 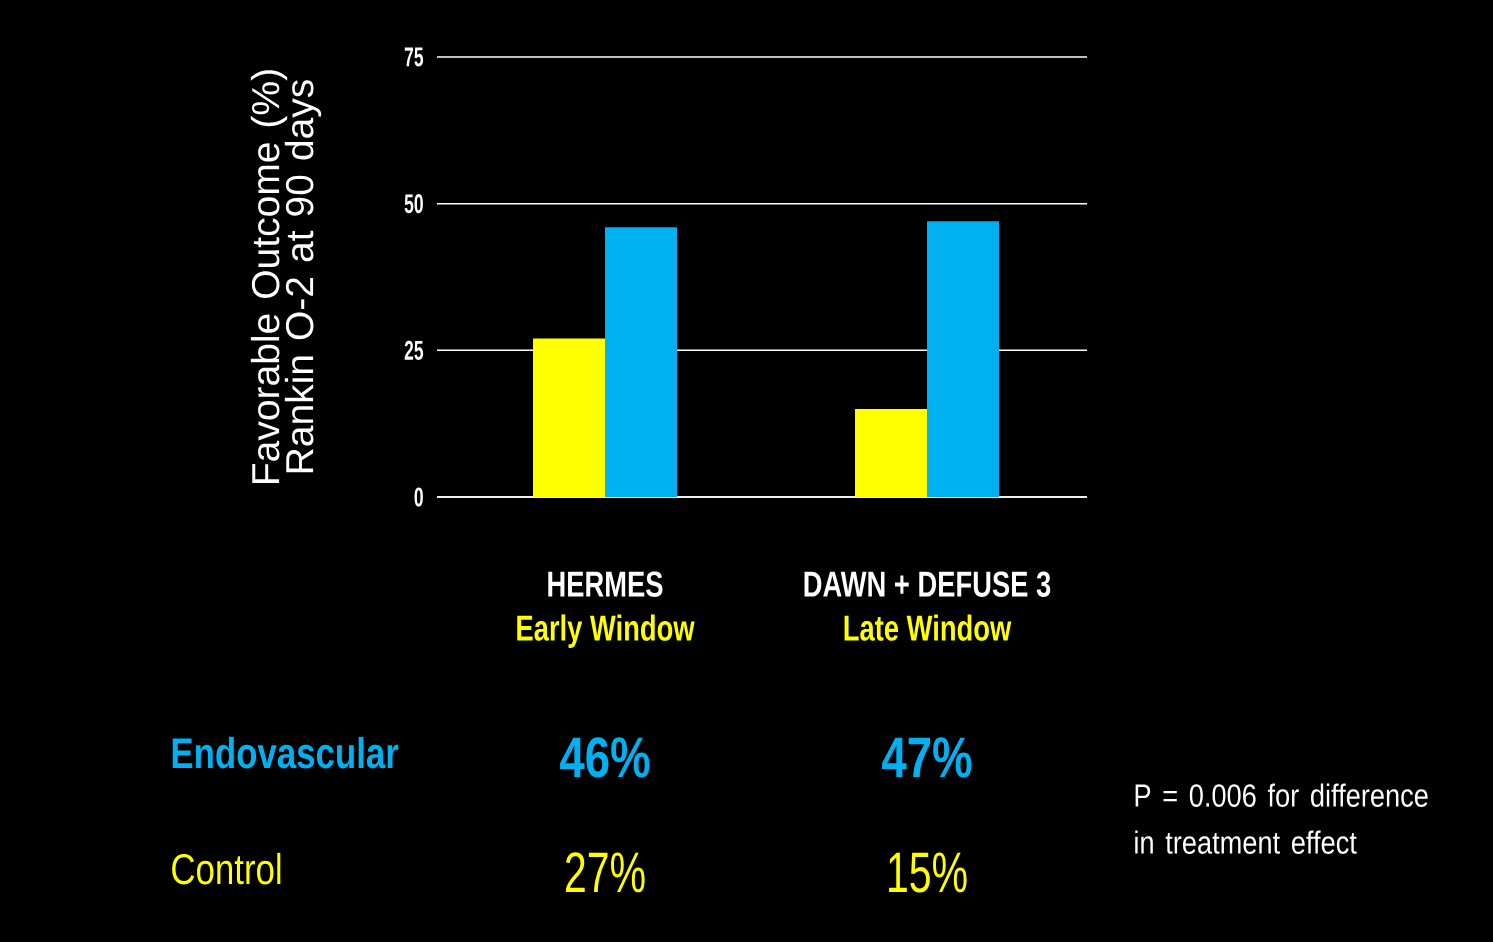 What do you see at coordinates (286, 276) in the screenshot?
I see `y-axis-title: Favorable Outcome (%) Rankin O-2 at 90 days` at bounding box center [286, 276].